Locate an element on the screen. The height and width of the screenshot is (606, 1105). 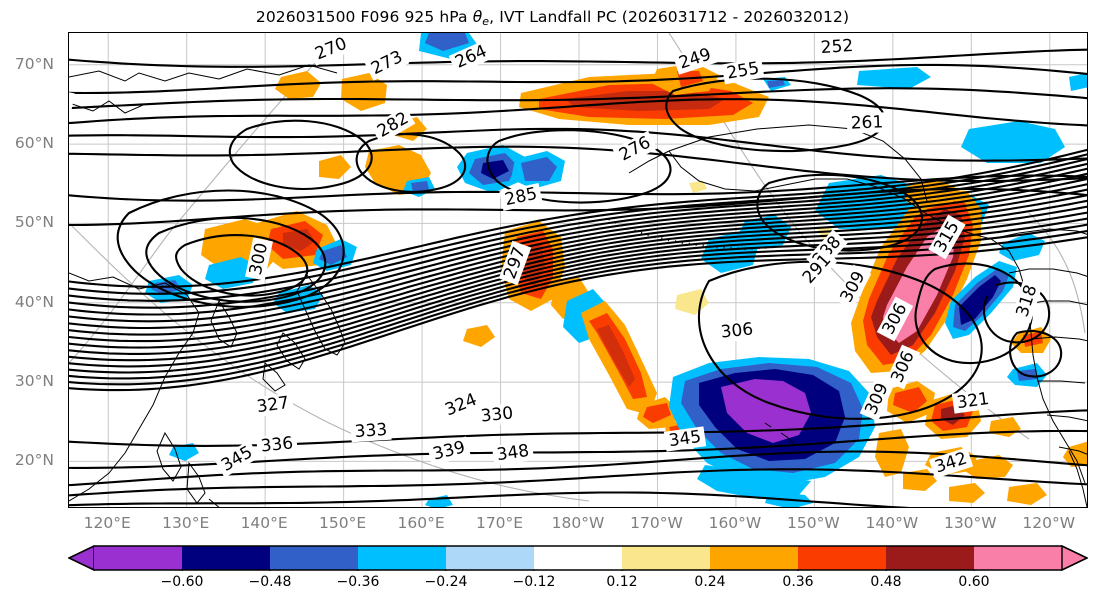
colorbar-swatches is located at coordinates (578, 558).